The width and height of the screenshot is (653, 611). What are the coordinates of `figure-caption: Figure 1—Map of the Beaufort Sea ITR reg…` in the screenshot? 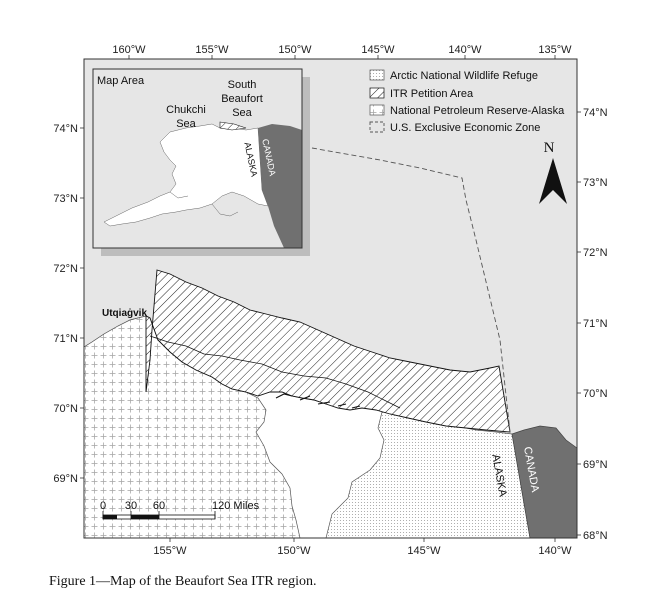 It's located at (183, 581).